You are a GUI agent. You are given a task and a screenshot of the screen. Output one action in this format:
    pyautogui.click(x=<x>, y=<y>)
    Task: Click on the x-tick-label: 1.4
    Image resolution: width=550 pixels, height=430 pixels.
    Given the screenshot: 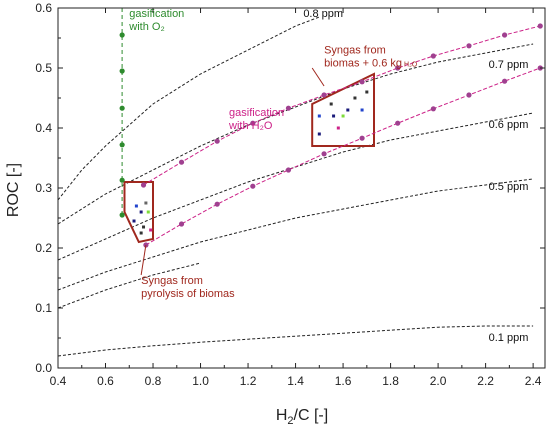 What is the action you would take?
    pyautogui.click(x=295, y=381)
    